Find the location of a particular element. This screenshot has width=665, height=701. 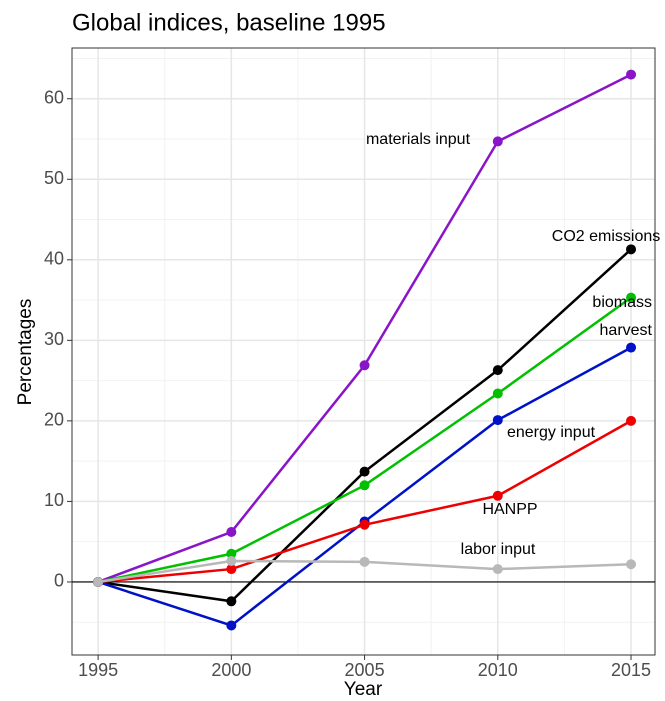

y-tick-label: 30 is located at coordinates (54, 339).